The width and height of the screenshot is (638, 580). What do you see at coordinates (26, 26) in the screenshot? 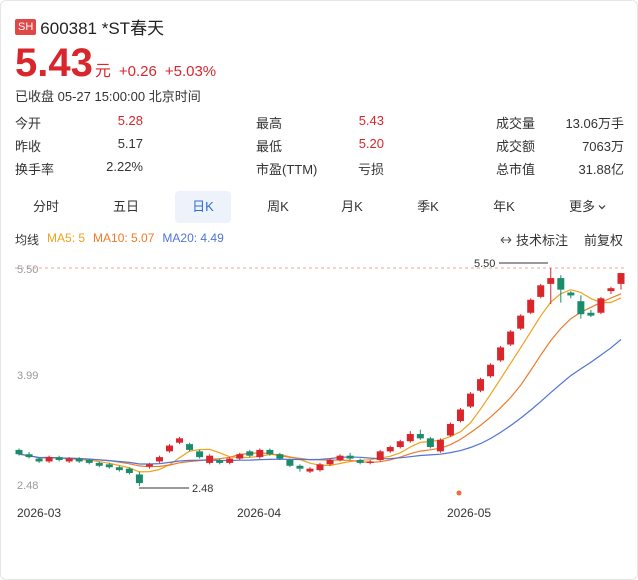
I see `exchange-badge: SH` at bounding box center [26, 26].